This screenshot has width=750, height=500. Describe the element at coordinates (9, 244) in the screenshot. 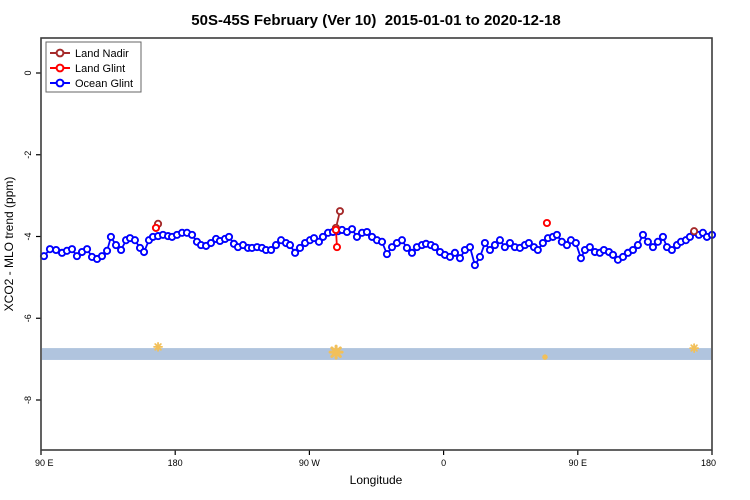

I see `y-axis-label: XCO2 - MLO trend (ppm)` at that location.